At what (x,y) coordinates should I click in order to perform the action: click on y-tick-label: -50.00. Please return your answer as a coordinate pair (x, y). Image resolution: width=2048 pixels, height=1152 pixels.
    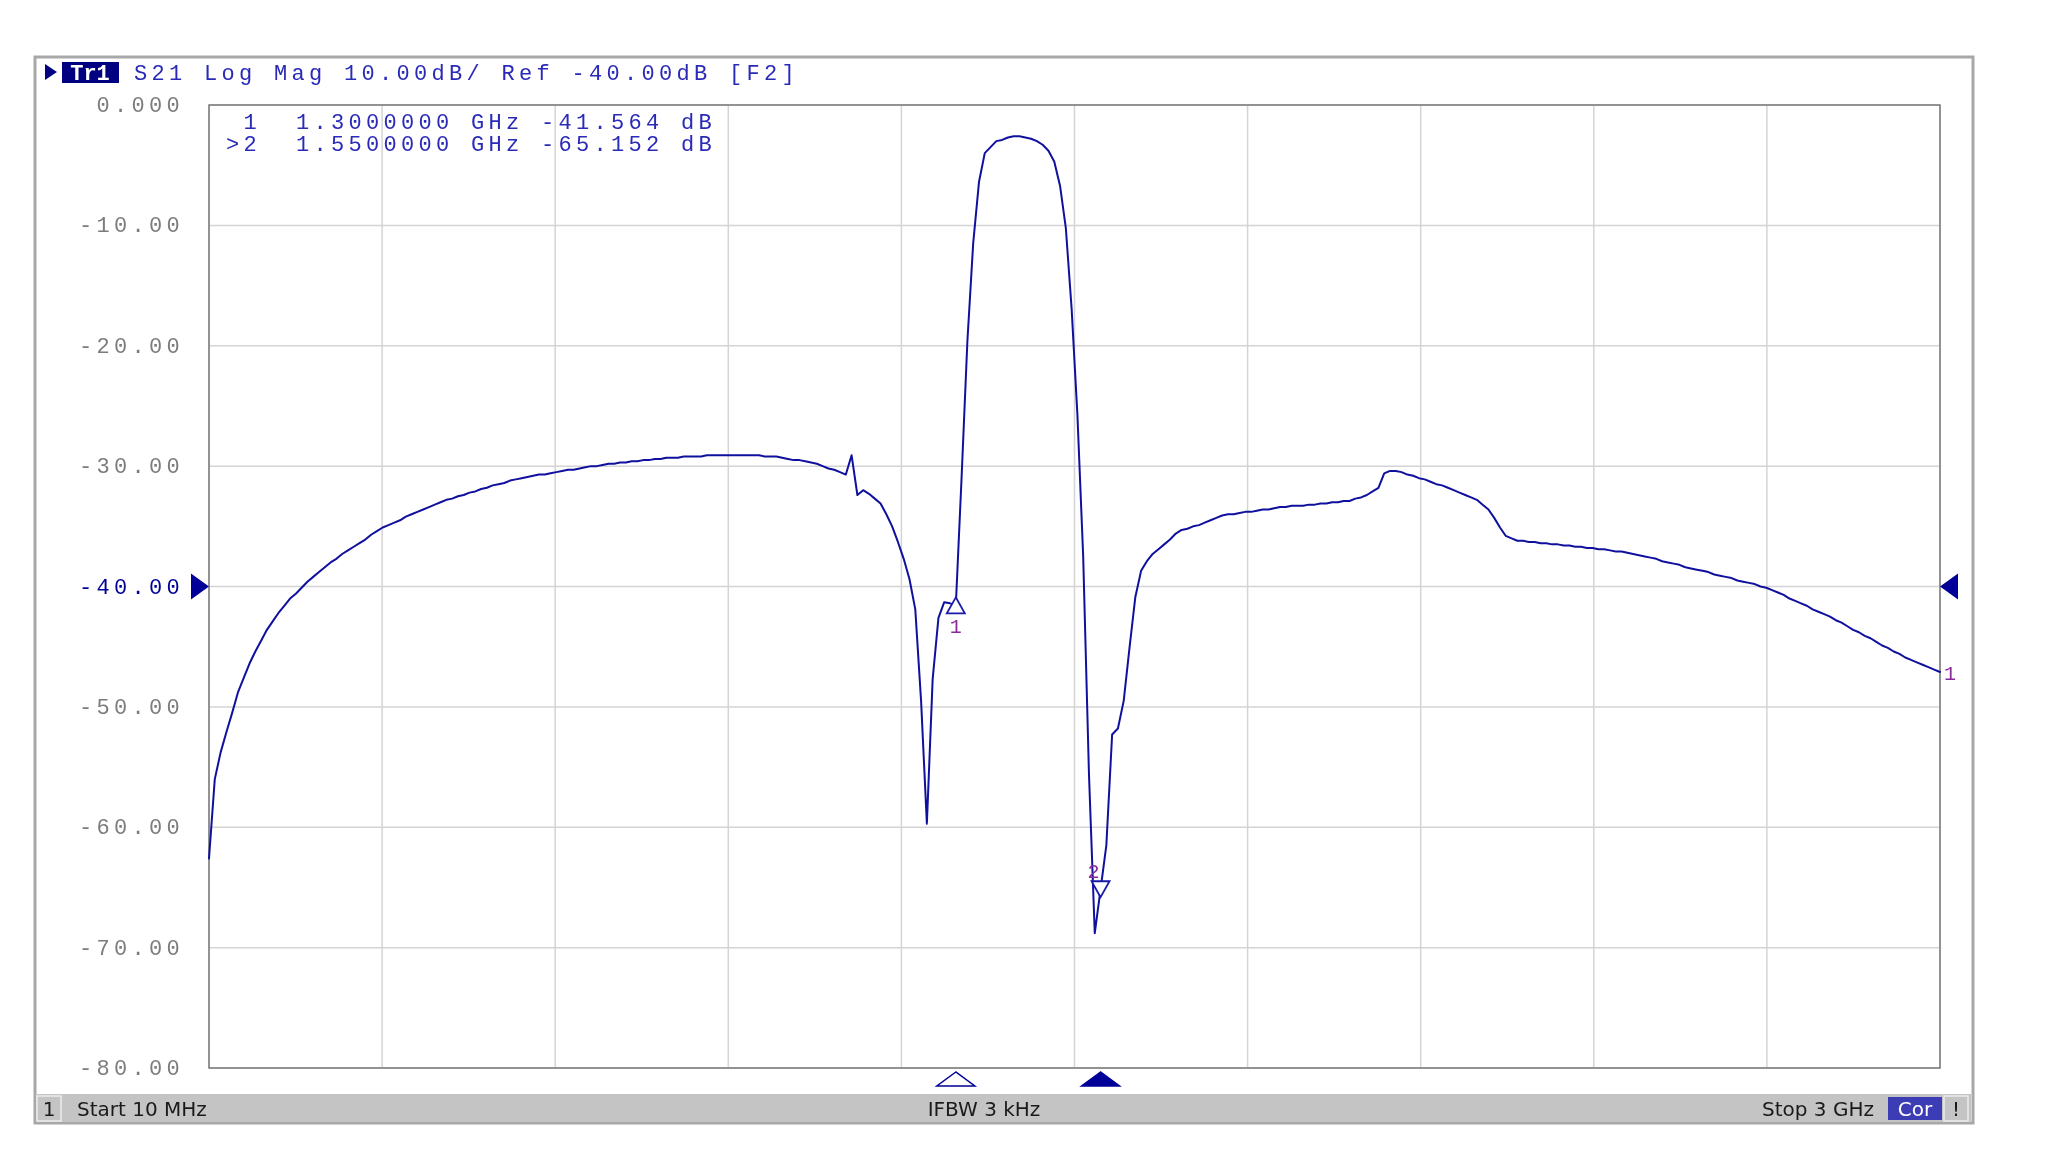
    Looking at the image, I should click on (131, 708).